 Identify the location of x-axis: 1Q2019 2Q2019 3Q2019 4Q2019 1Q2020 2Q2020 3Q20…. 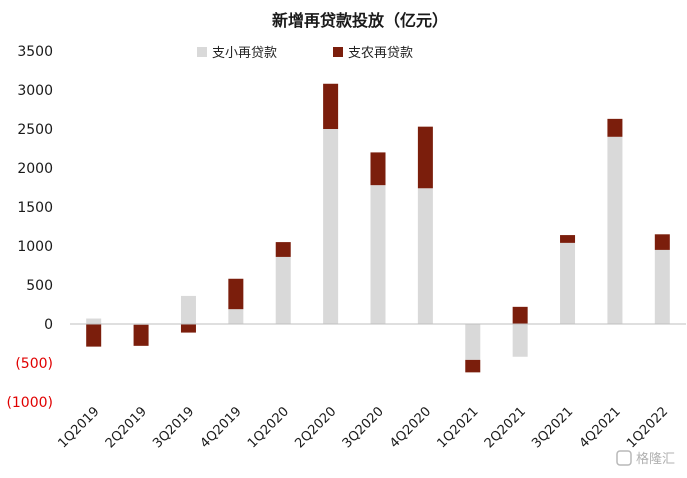
(363, 427).